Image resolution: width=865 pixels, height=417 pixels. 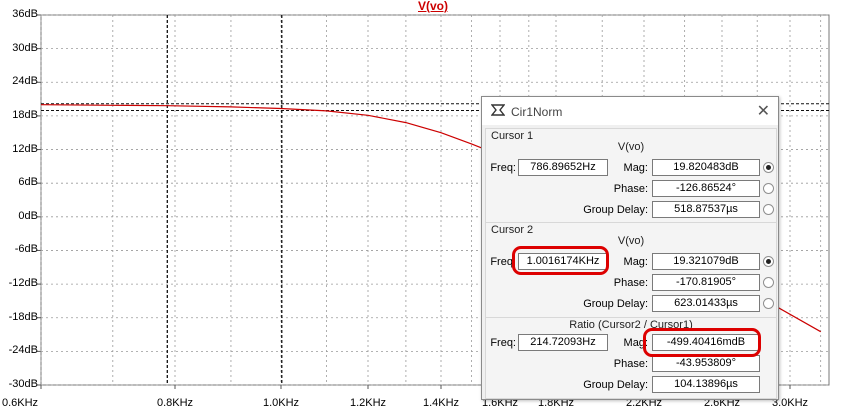 What do you see at coordinates (768, 261) in the screenshot?
I see `cursor2-mag-radio` at bounding box center [768, 261].